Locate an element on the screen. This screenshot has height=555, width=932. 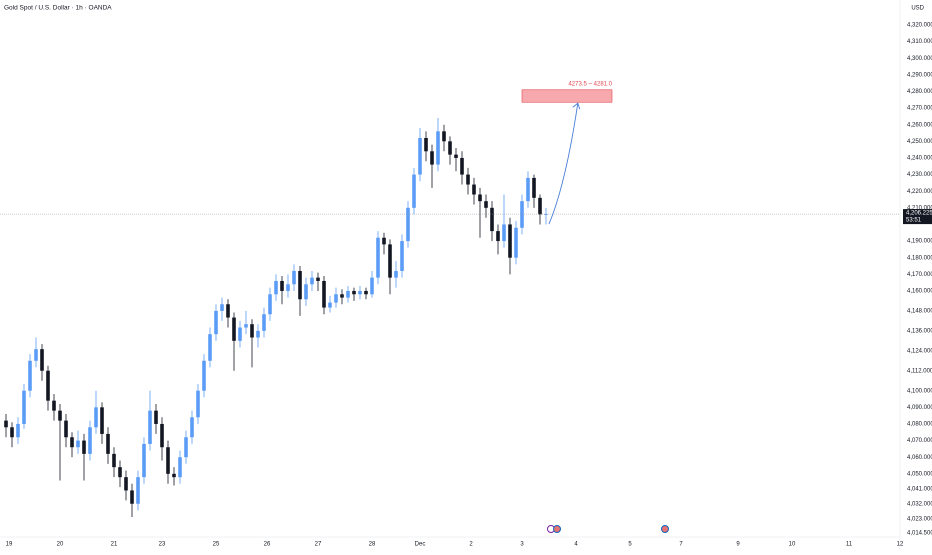
x-tick-label: 27 is located at coordinates (318, 545).